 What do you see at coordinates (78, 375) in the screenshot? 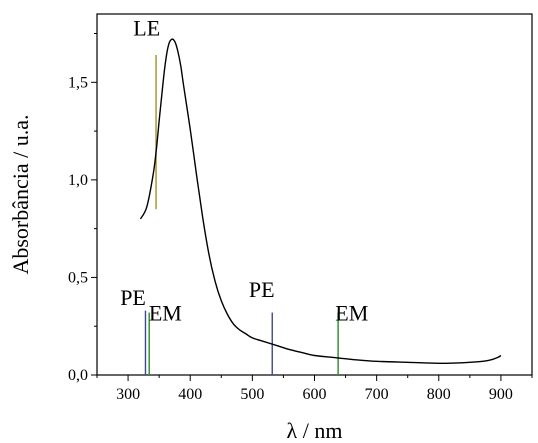
I see `y-tick-label: 0,0` at bounding box center [78, 375].